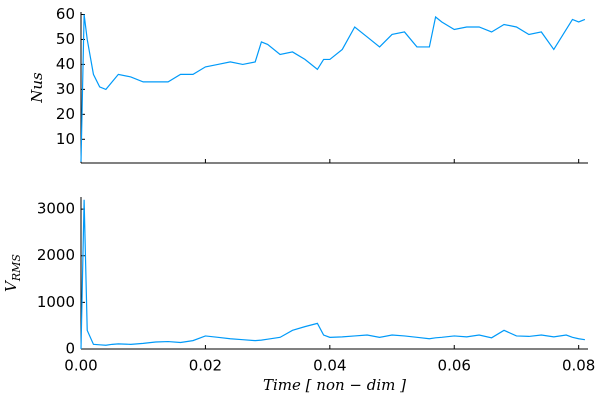 The image size is (600, 404). Describe the element at coordinates (65, 14) in the screenshot. I see `y-tick-label: 60` at that location.